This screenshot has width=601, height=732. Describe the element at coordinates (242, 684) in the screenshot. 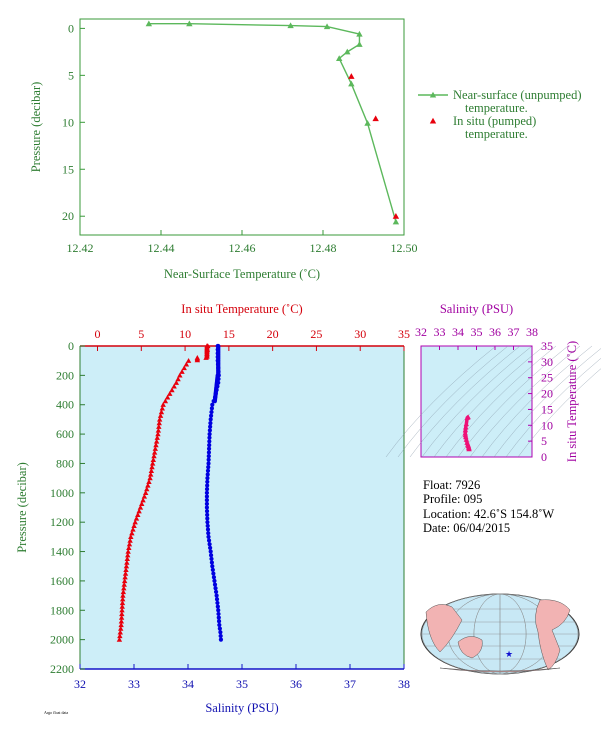

I see `x-tick-label: 35` at that location.